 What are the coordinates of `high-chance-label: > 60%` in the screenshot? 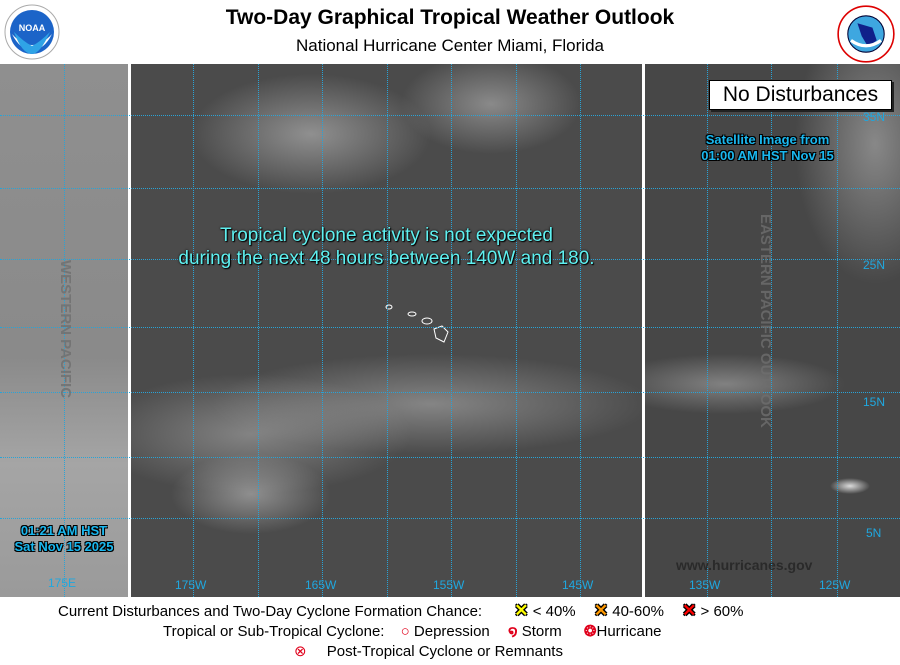 It's located at (722, 611).